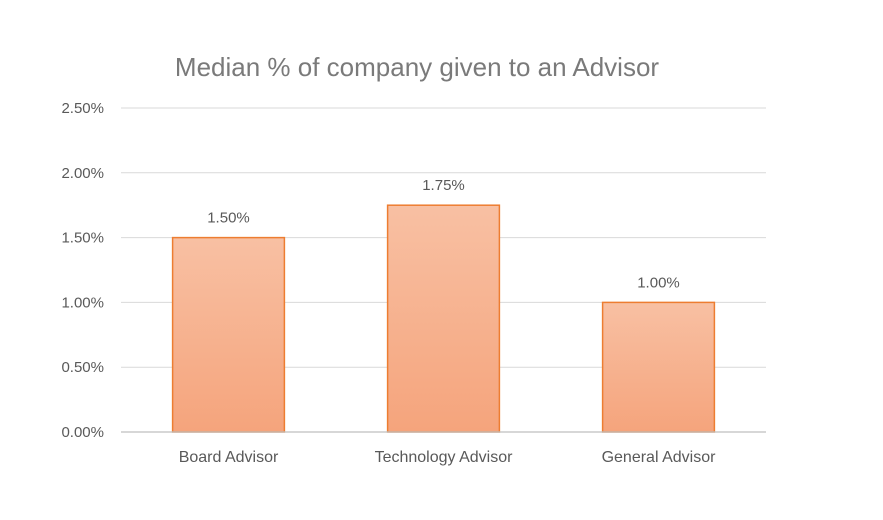  Describe the element at coordinates (659, 457) in the screenshot. I see `x-category-label: General Advisor` at that location.